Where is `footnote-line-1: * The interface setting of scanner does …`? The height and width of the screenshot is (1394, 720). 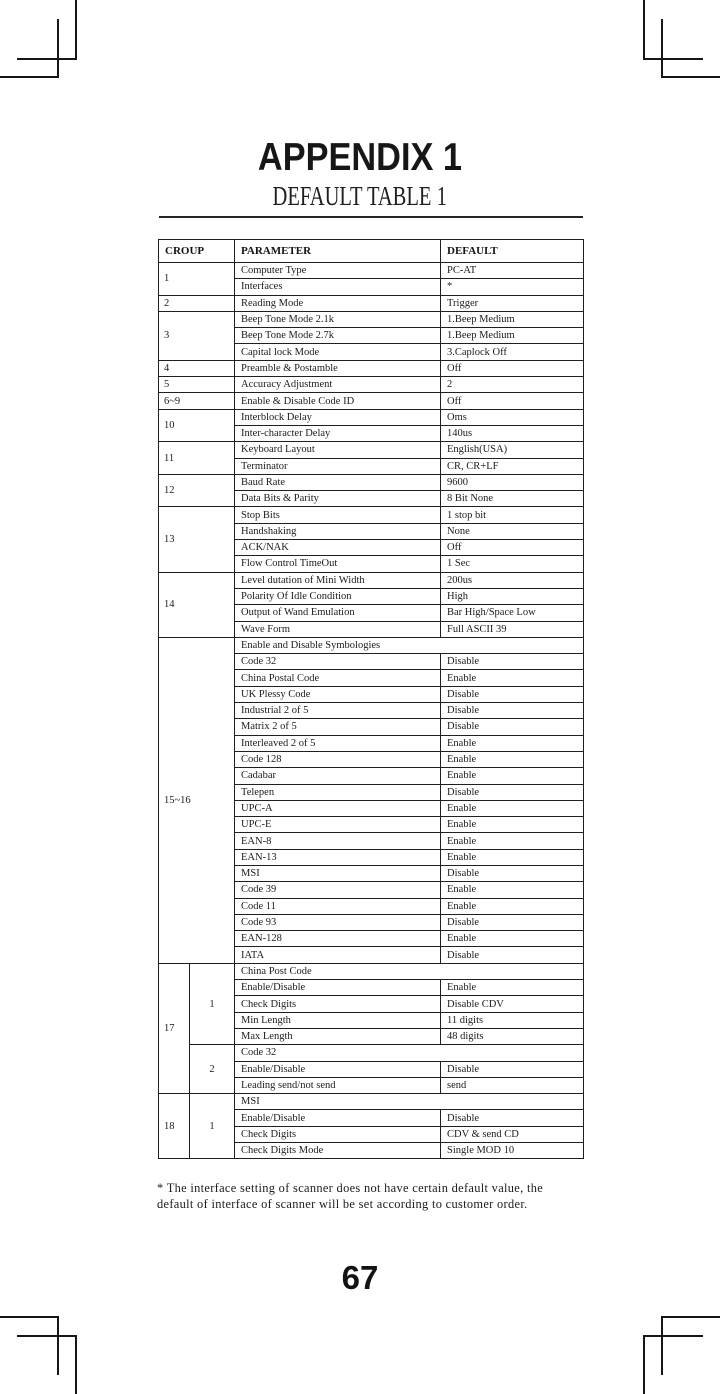 footnote-line-1: * The interface setting of scanner does … is located at coordinates (350, 1188).